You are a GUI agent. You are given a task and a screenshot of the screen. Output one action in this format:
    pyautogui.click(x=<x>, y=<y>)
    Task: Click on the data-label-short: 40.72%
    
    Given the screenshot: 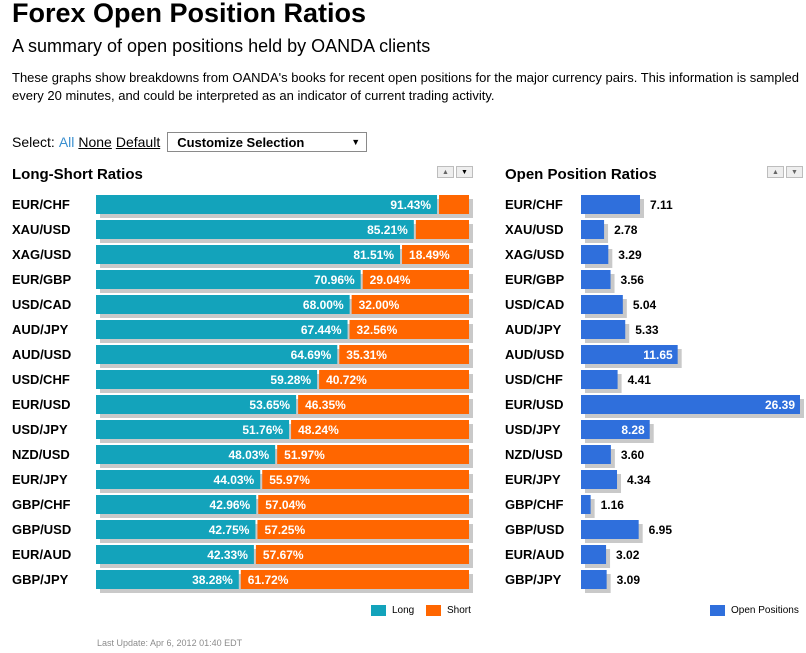 What is the action you would take?
    pyautogui.click(x=346, y=380)
    